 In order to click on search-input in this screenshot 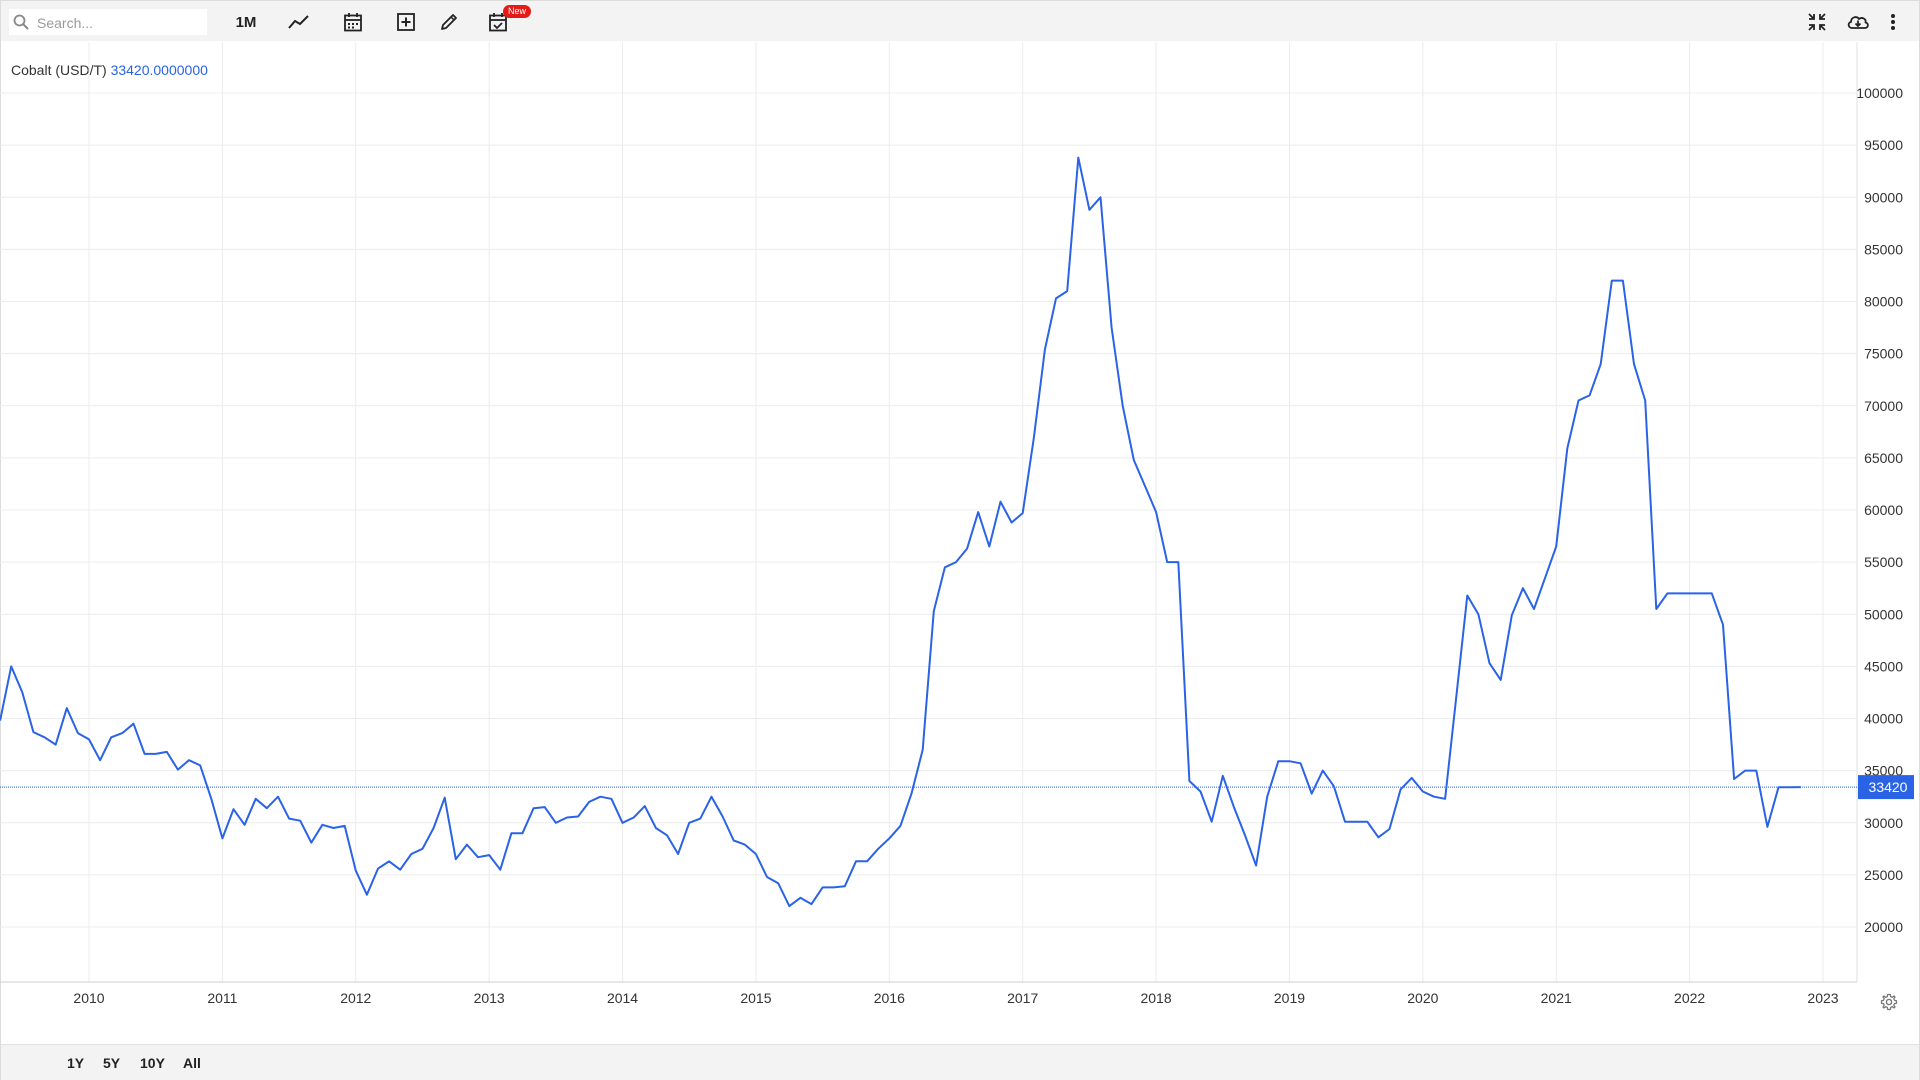, I will do `click(121, 23)`.